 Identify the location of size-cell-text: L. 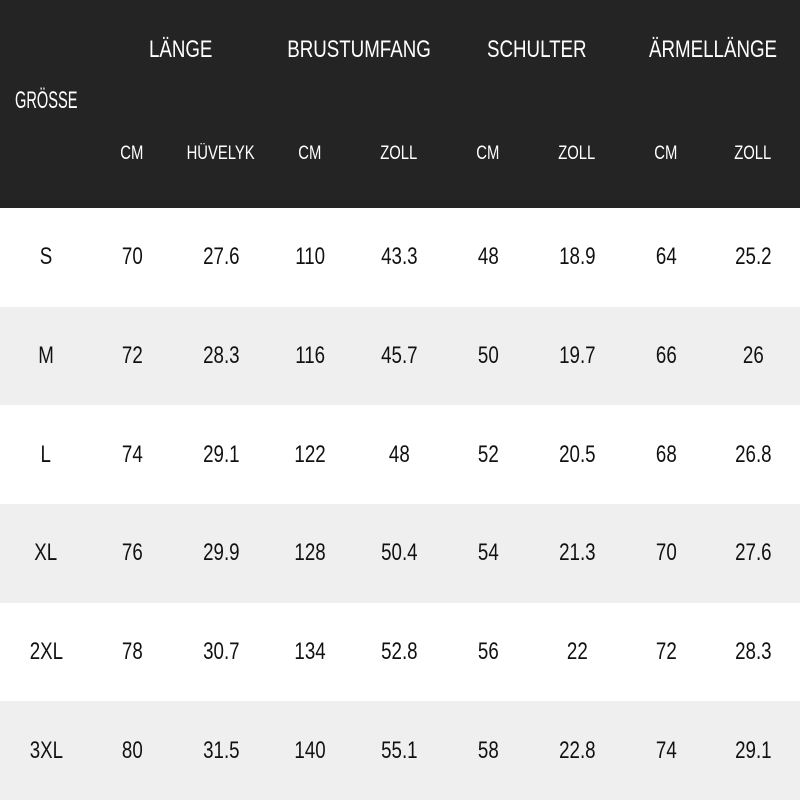
(46, 454).